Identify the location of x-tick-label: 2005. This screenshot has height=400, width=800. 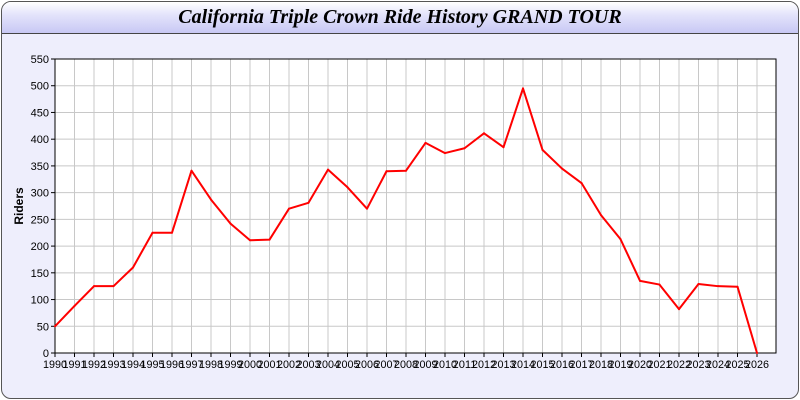
(348, 365).